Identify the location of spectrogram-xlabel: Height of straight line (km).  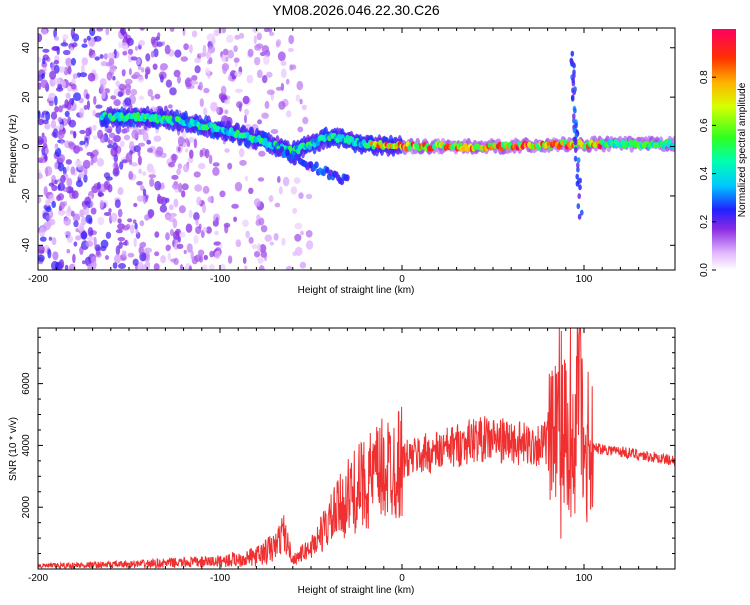
(356, 290).